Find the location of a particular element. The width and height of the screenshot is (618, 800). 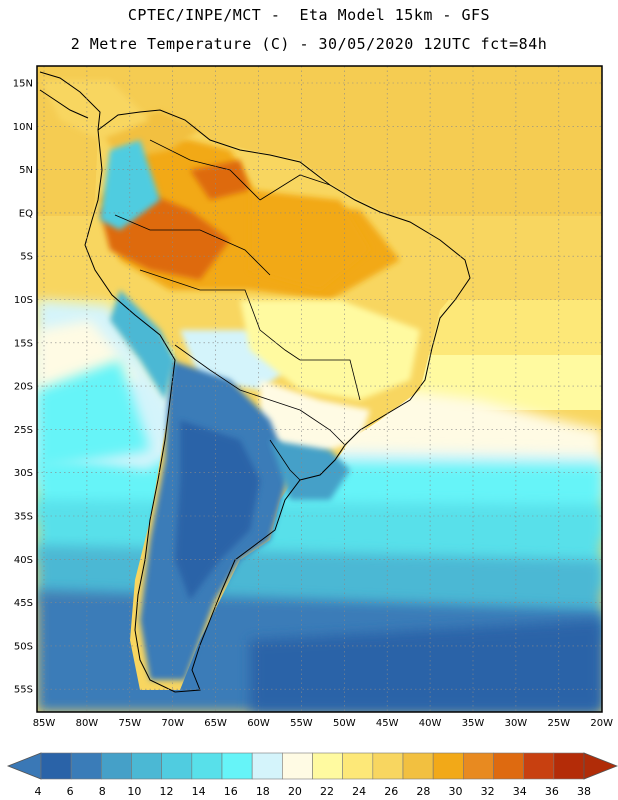

longitude-label: 80W is located at coordinates (87, 723).